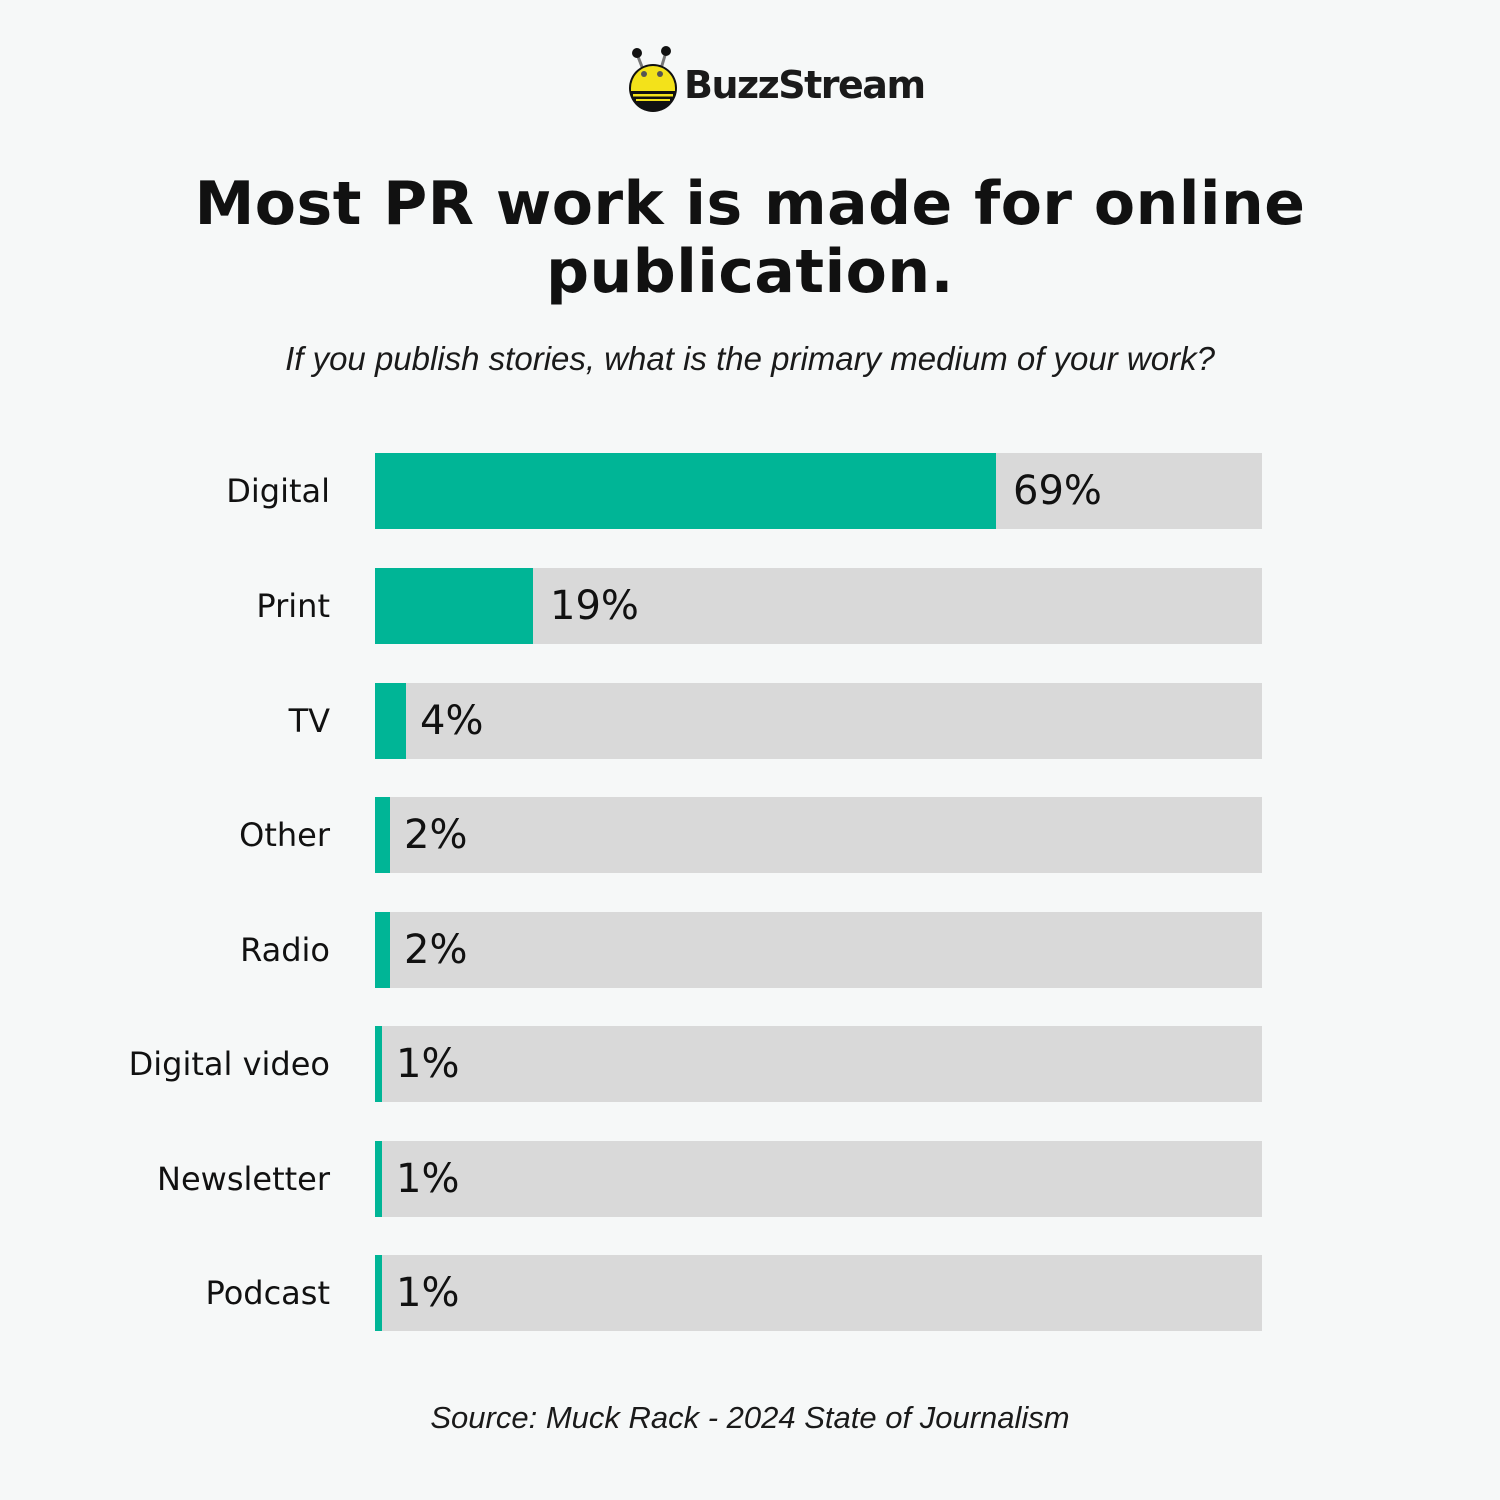 The width and height of the screenshot is (1500, 1500). I want to click on bar-row: TV 4%, so click(750, 721).